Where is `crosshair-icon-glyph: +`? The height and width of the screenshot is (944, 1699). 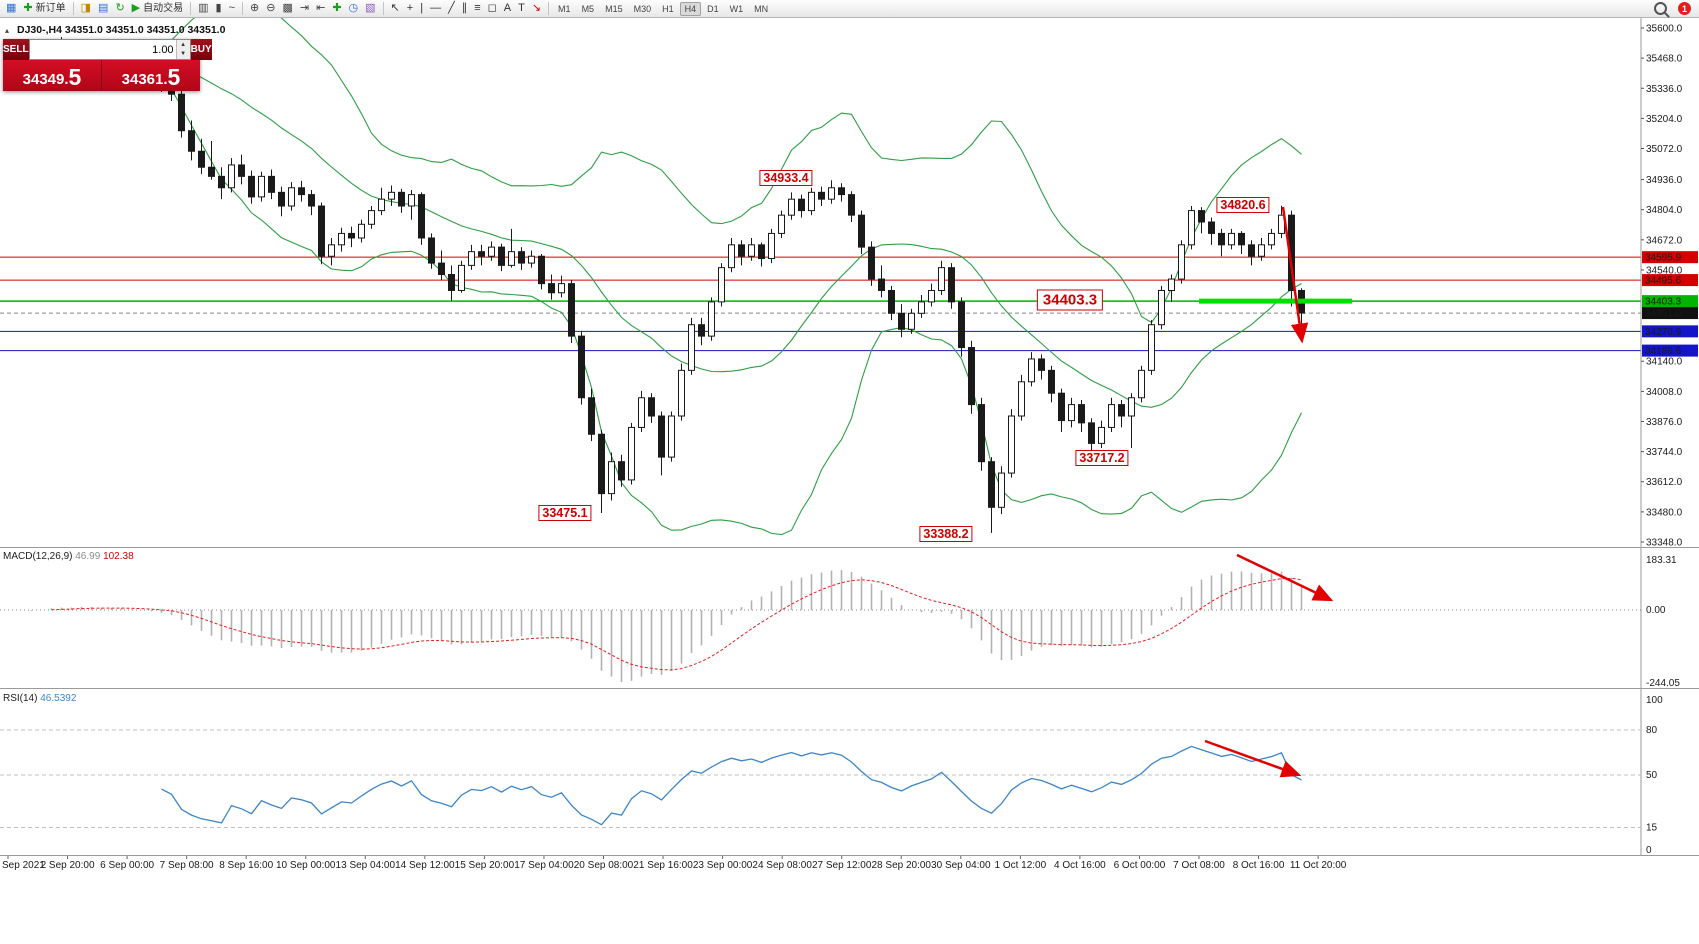
crosshair-icon-glyph: + is located at coordinates (410, 8).